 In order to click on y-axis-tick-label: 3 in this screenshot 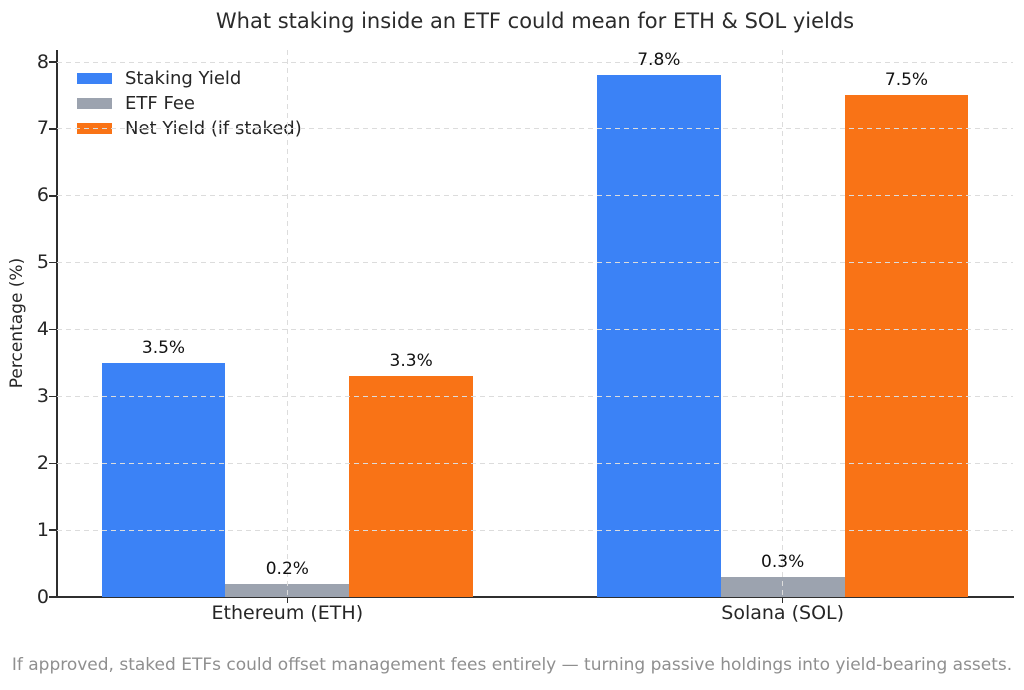, I will do `click(42, 395)`.